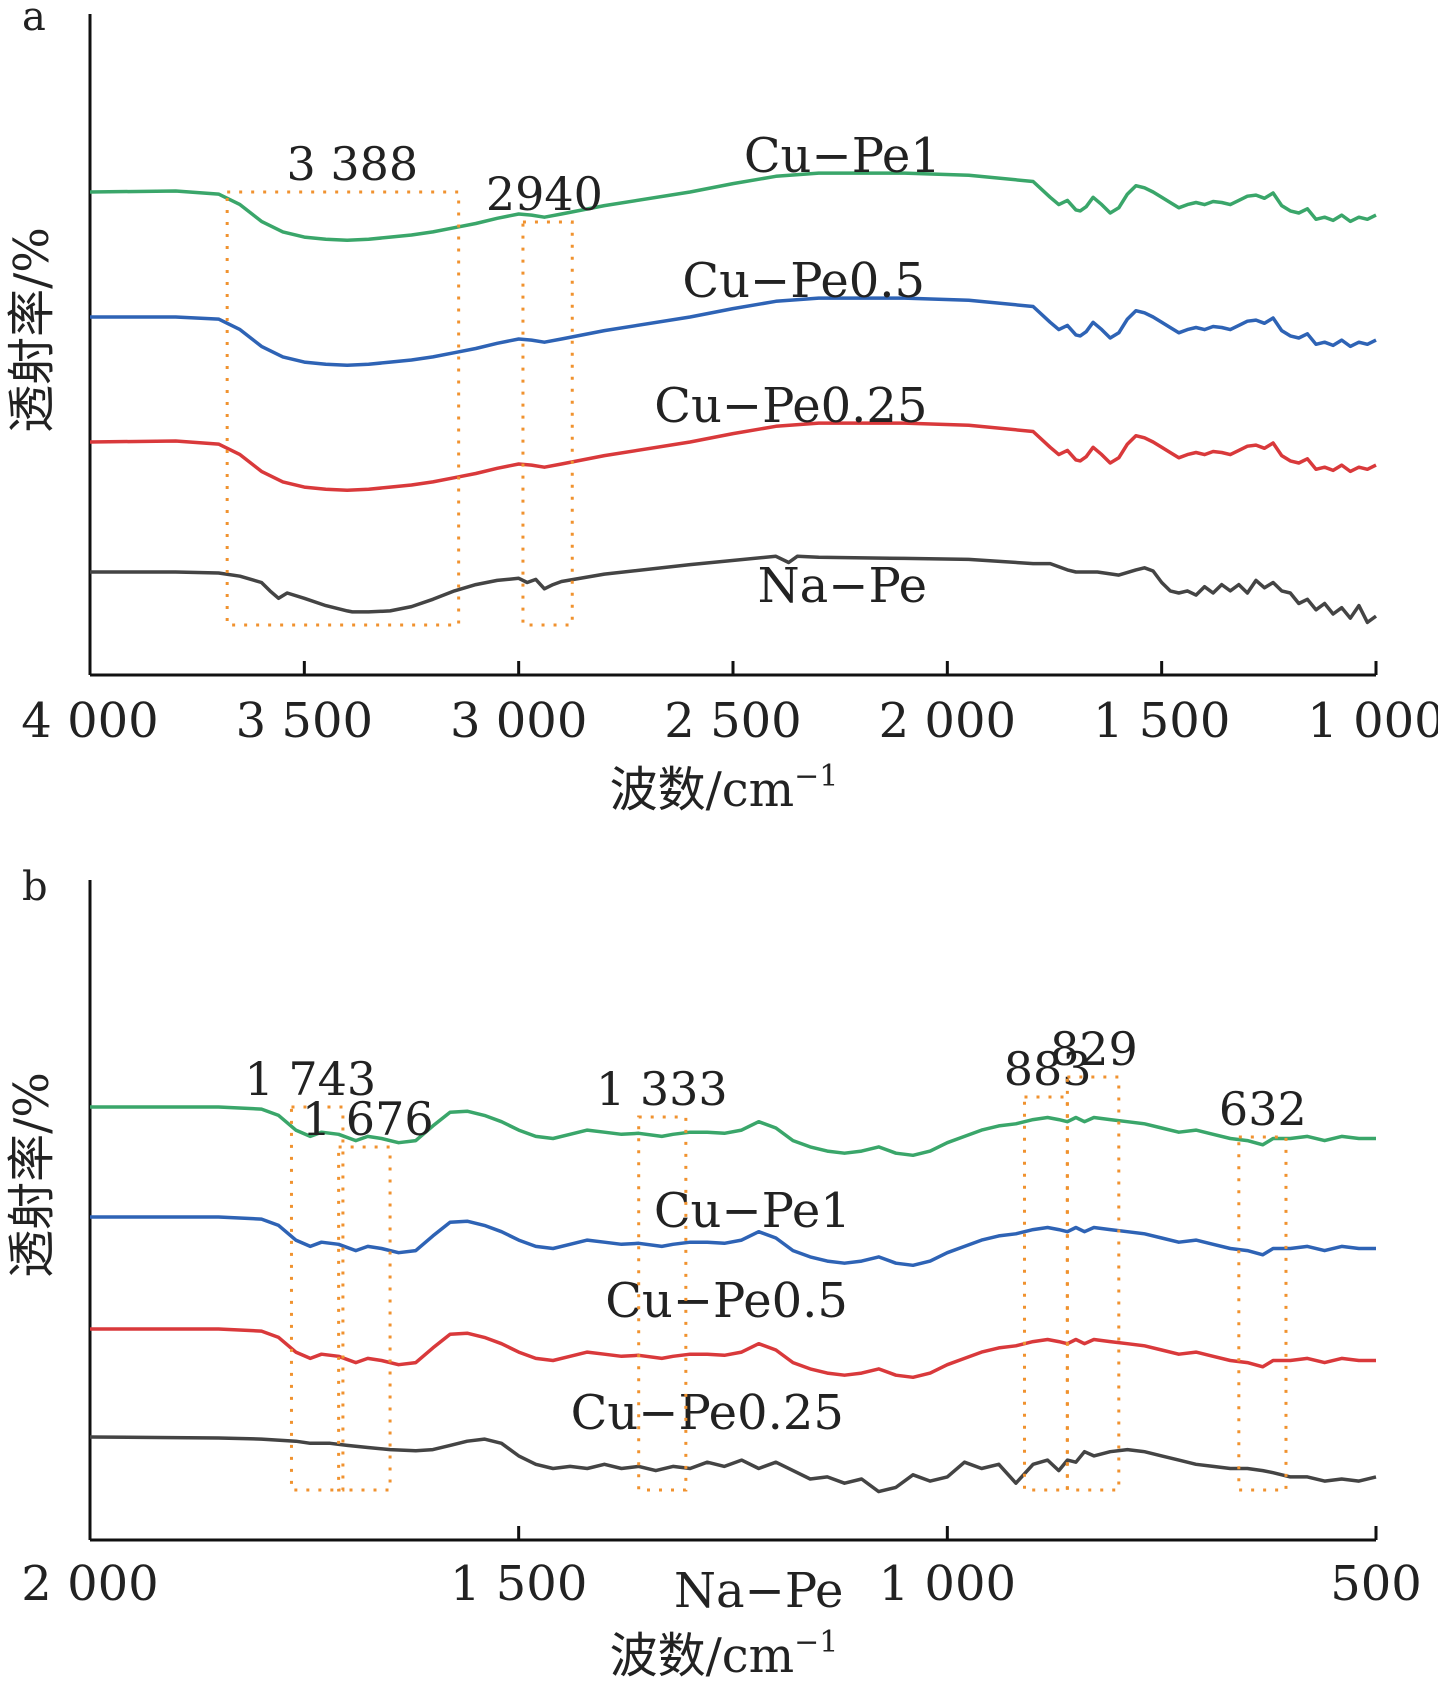 The width and height of the screenshot is (1438, 1682). What do you see at coordinates (89, 721) in the screenshot?
I see `x-tick-label: 4 000` at bounding box center [89, 721].